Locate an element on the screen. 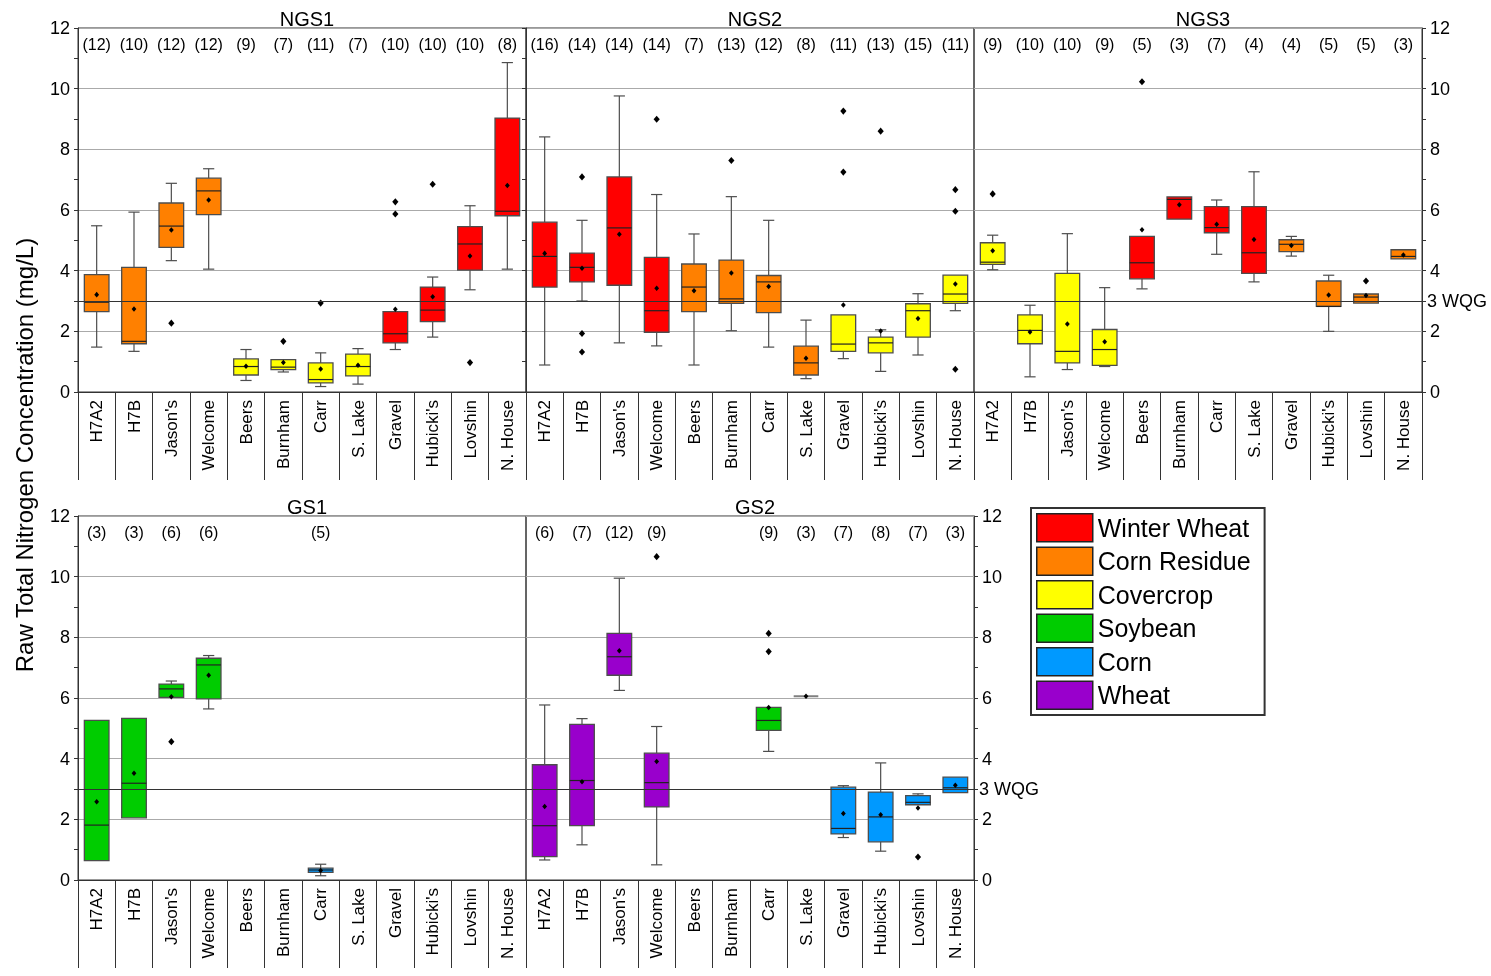  legend-label: Winter Wheat is located at coordinates (1173, 527).